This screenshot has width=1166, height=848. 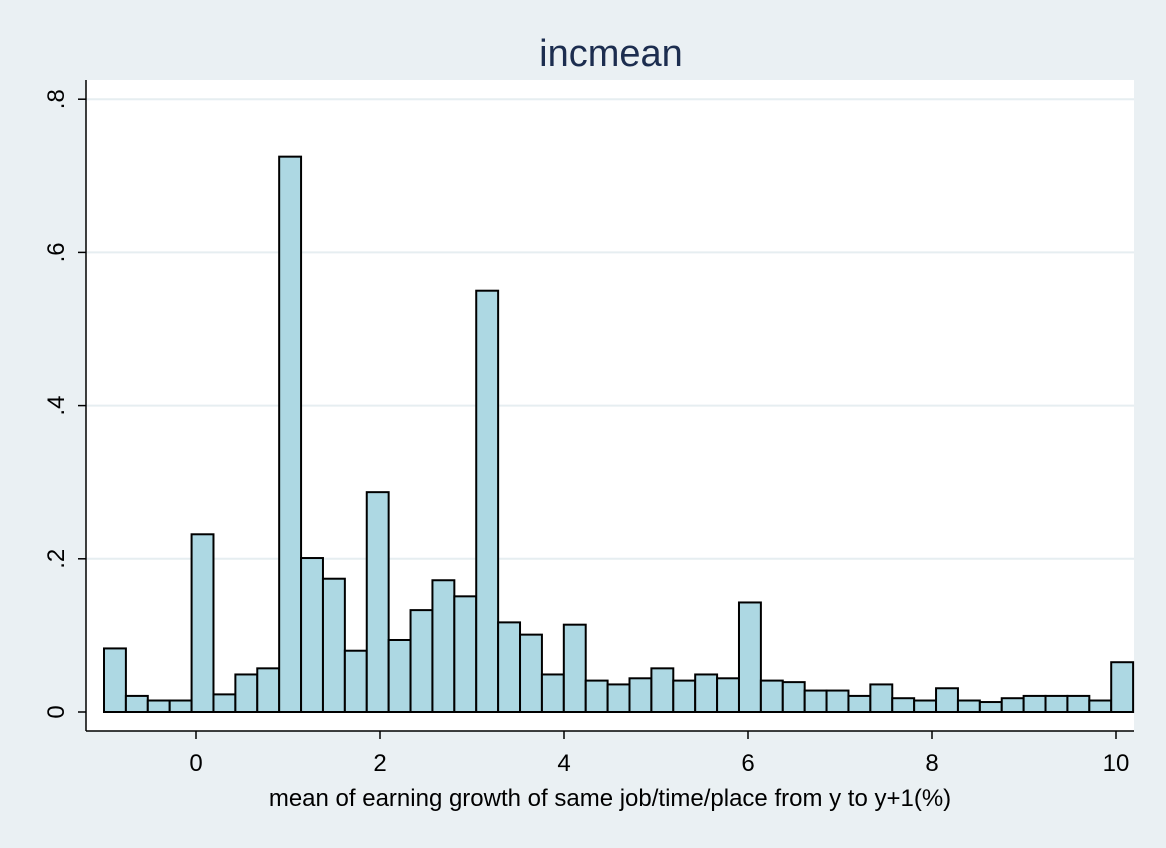 I want to click on chart-title: incmean, so click(x=611, y=54).